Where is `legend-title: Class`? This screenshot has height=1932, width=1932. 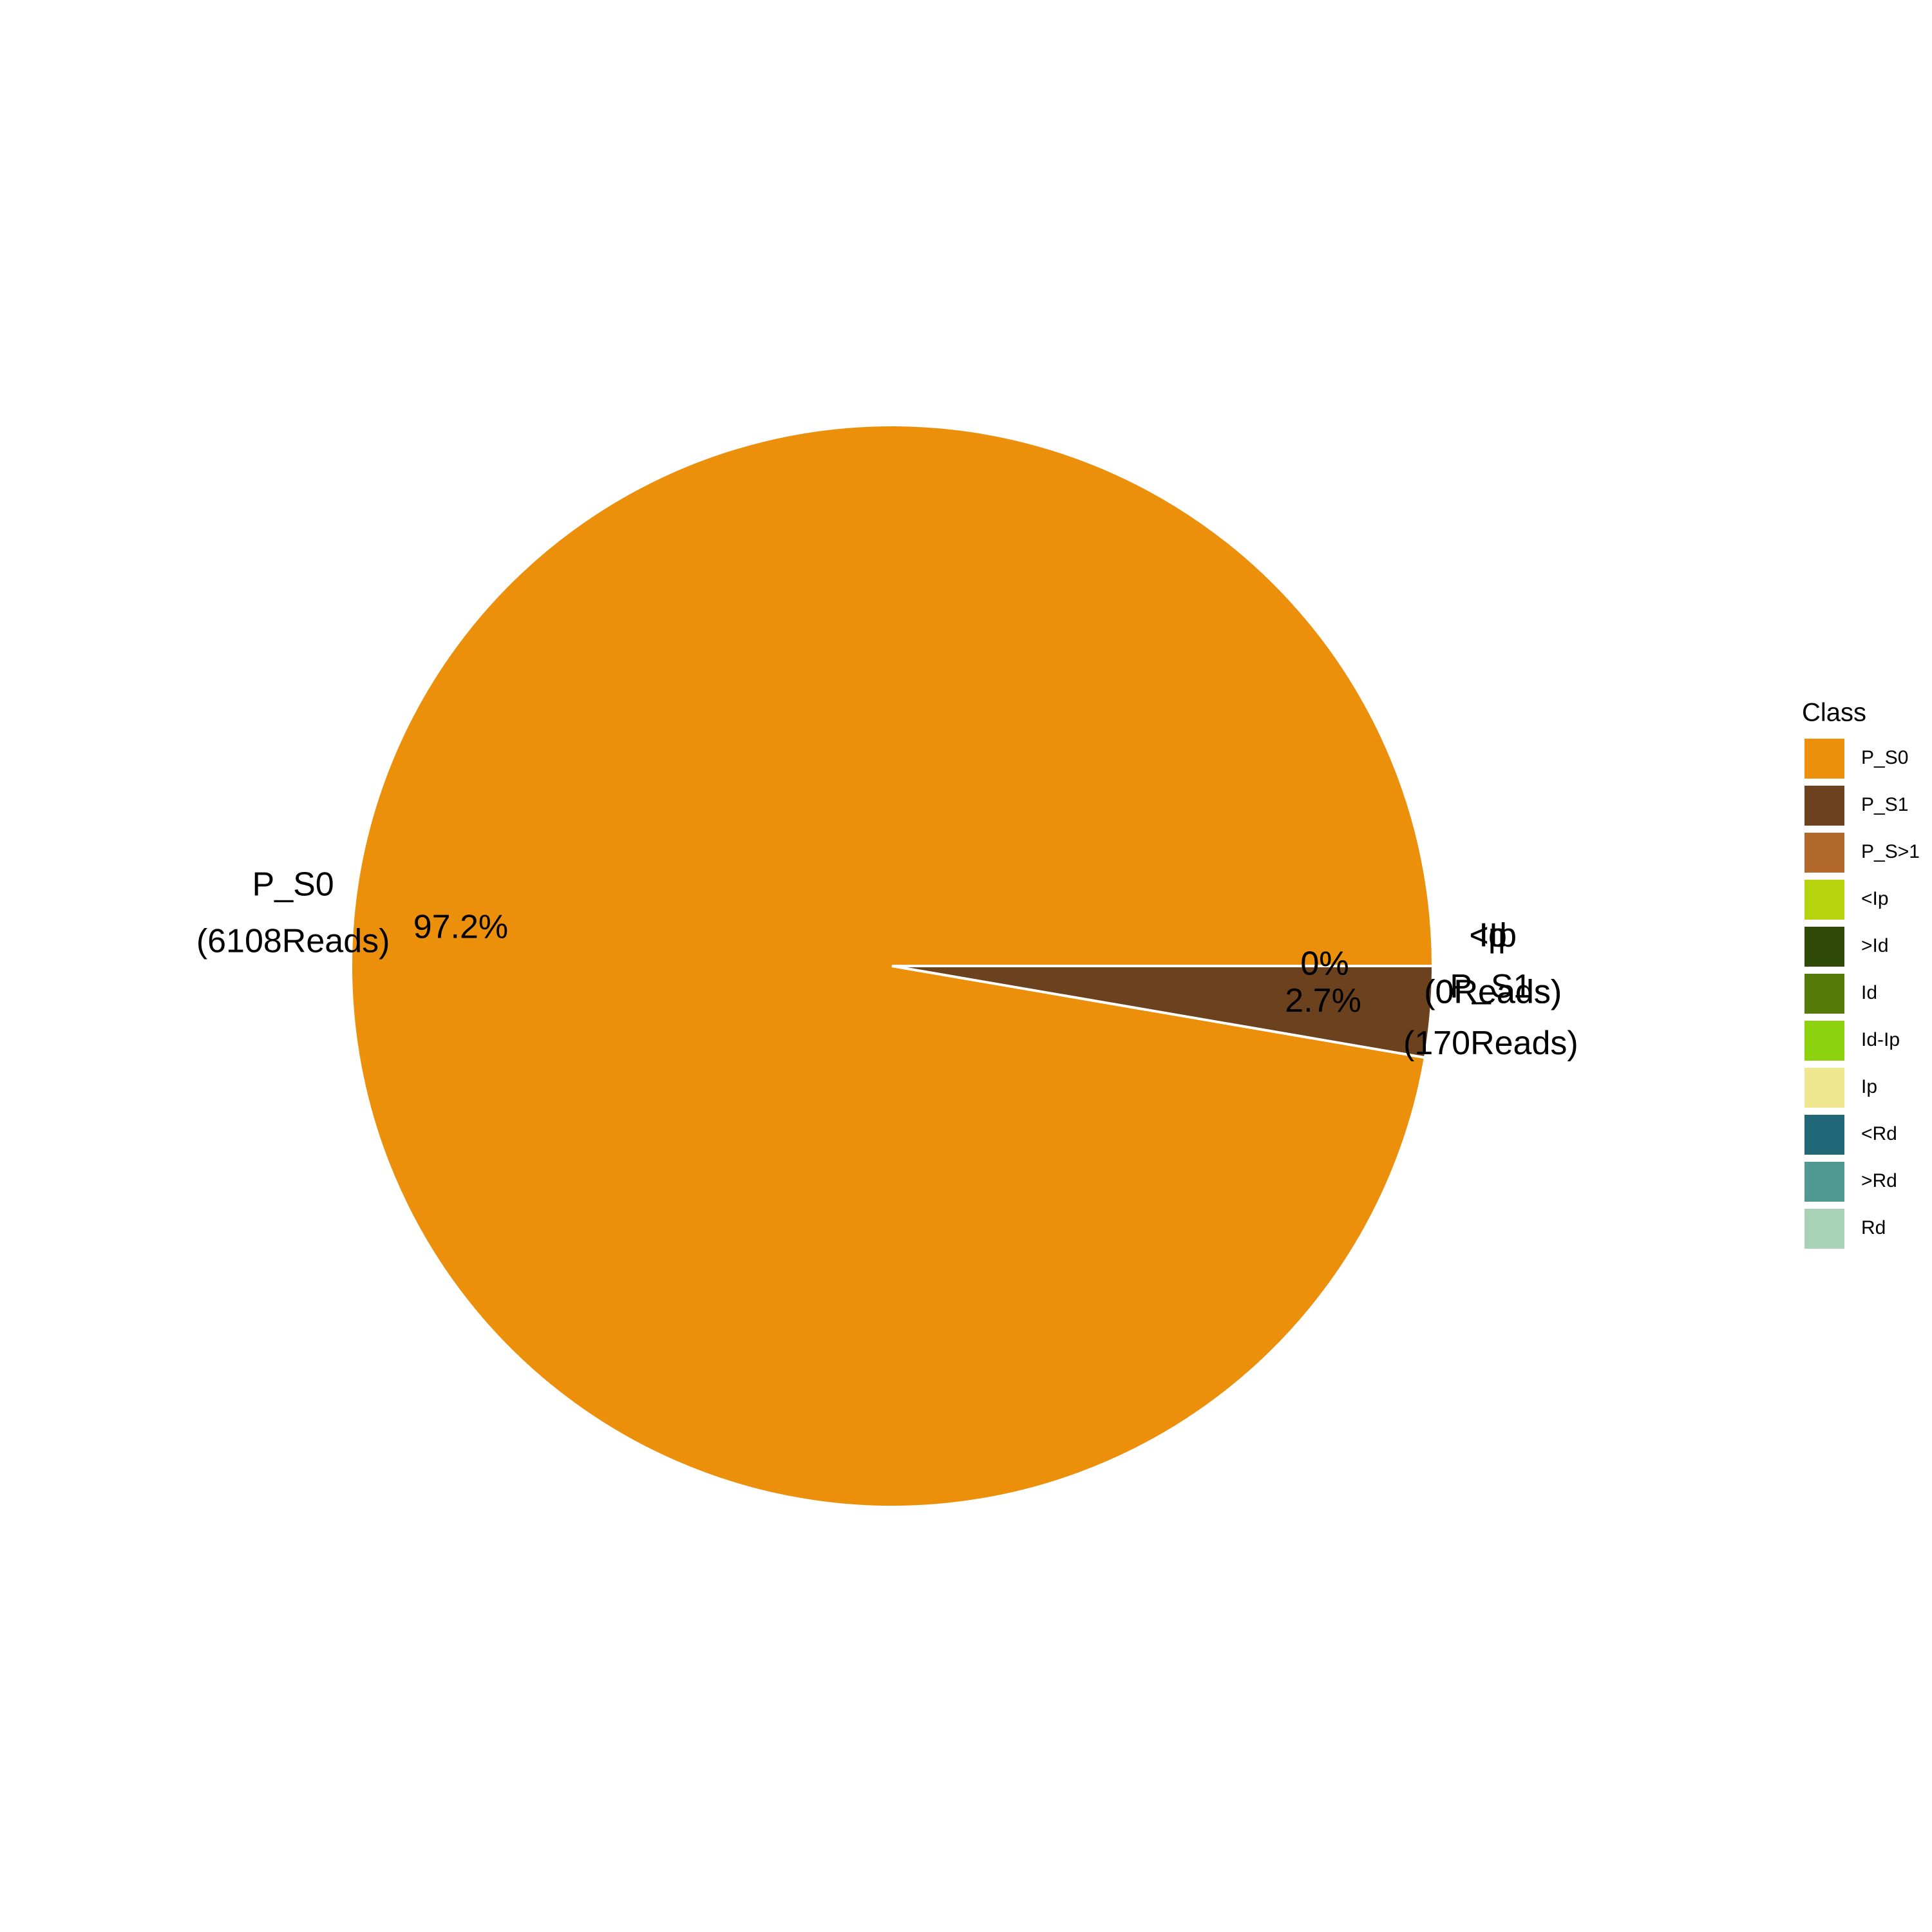 legend-title: Class is located at coordinates (1834, 713).